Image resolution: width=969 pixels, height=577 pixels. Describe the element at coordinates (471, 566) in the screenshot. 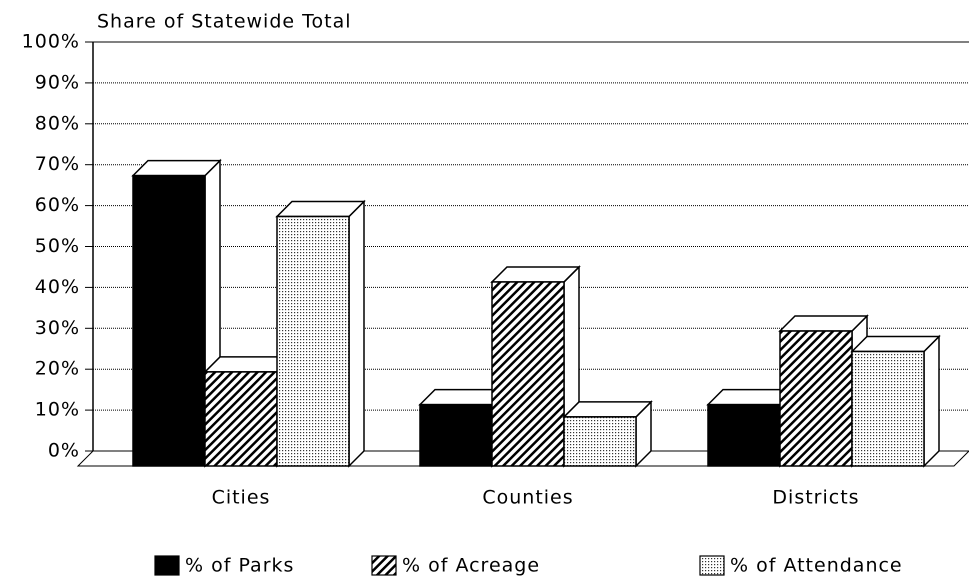

I see `legend-label: % of Acreage` at that location.